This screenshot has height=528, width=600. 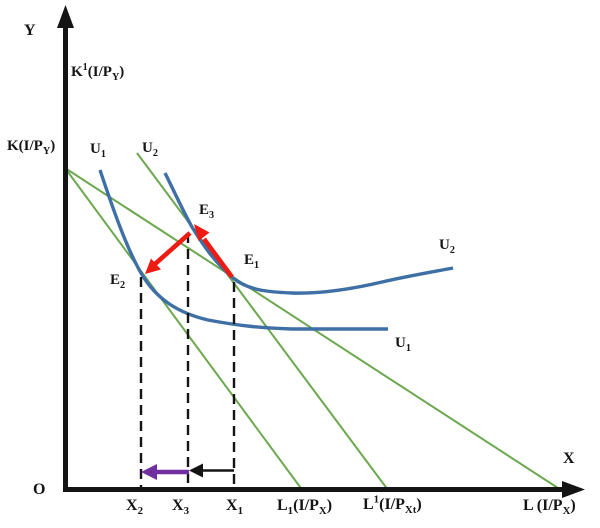 I want to click on arrow-e3-to-e2-shaft, so click(x=172, y=248).